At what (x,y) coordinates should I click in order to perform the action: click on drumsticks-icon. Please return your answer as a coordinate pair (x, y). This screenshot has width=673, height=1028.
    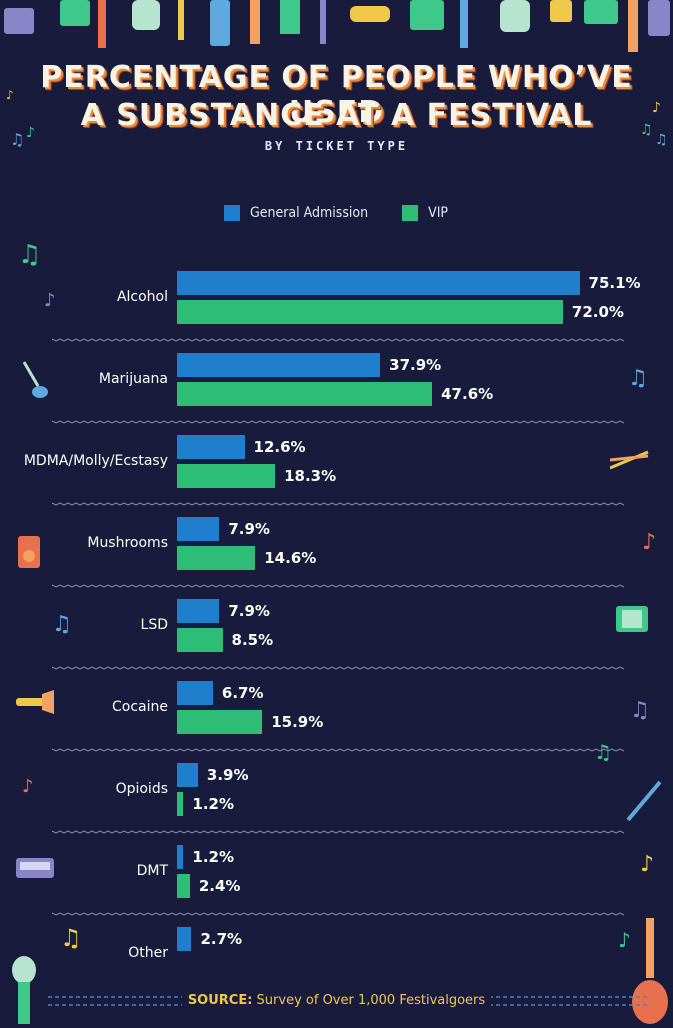
    Looking at the image, I should click on (629, 462).